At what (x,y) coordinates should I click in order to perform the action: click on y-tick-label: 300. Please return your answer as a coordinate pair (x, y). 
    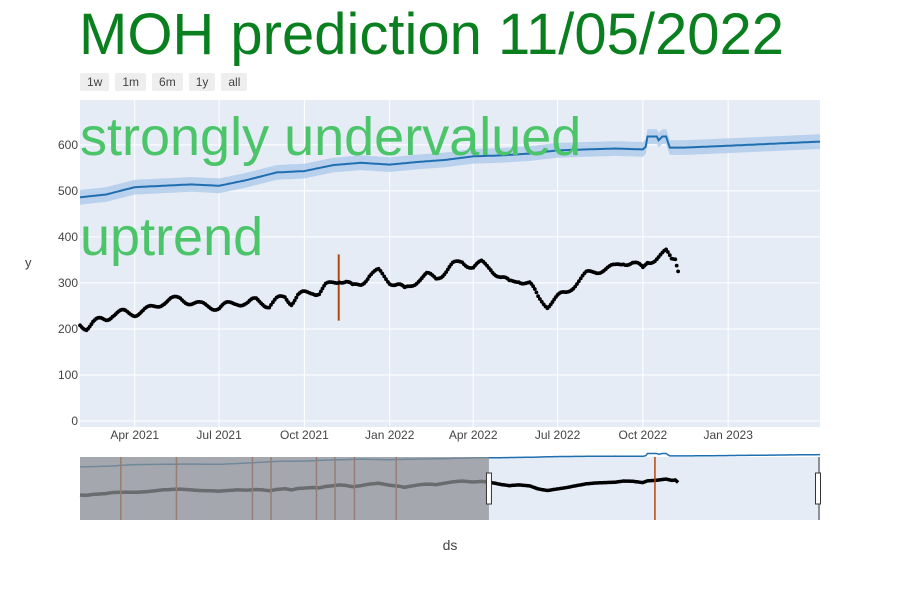
    Looking at the image, I should click on (68, 283).